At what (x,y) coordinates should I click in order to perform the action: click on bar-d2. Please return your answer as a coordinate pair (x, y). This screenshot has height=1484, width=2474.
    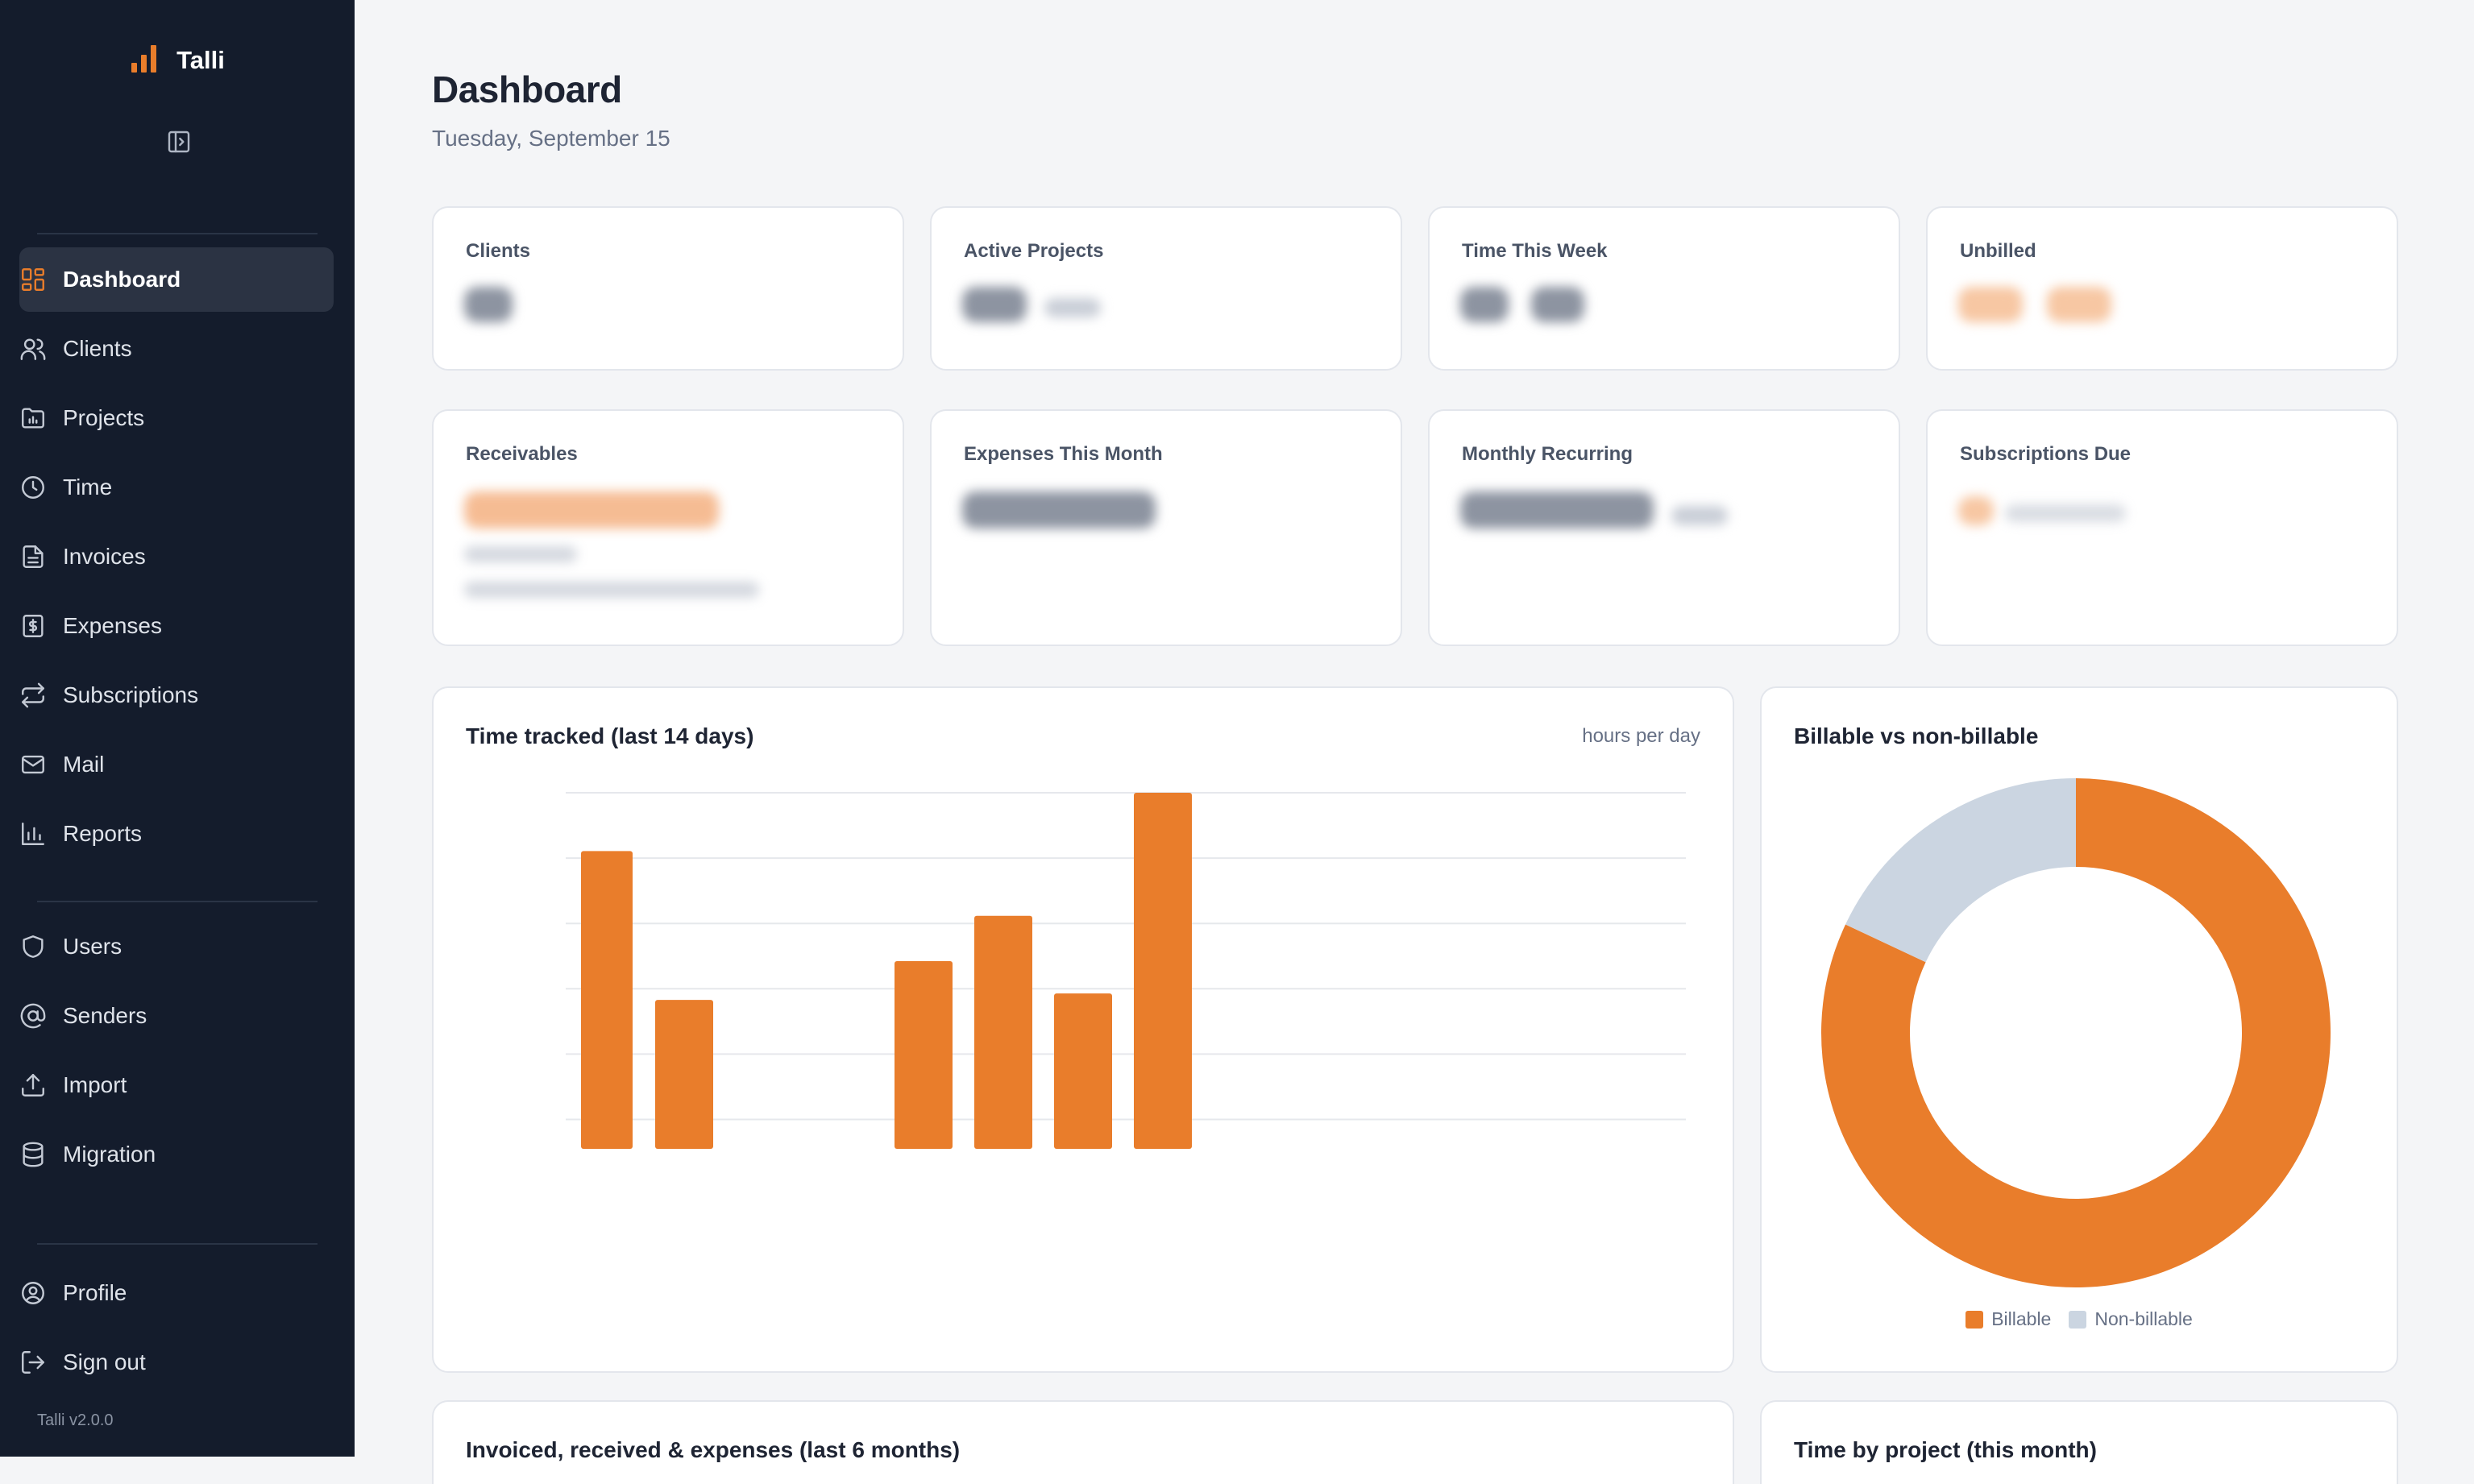
    Looking at the image, I should click on (684, 1074).